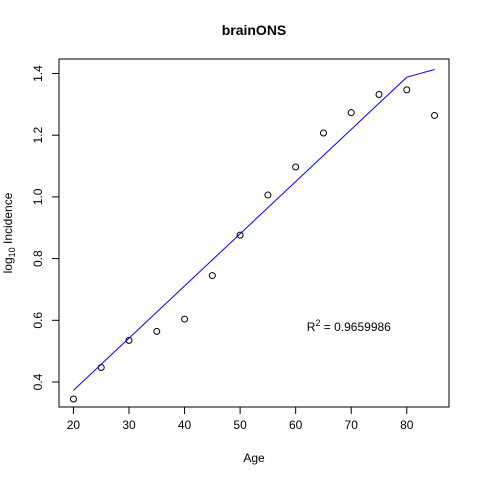 The image size is (480, 480). Describe the element at coordinates (296, 425) in the screenshot. I see `x-tick-label: 60` at that location.